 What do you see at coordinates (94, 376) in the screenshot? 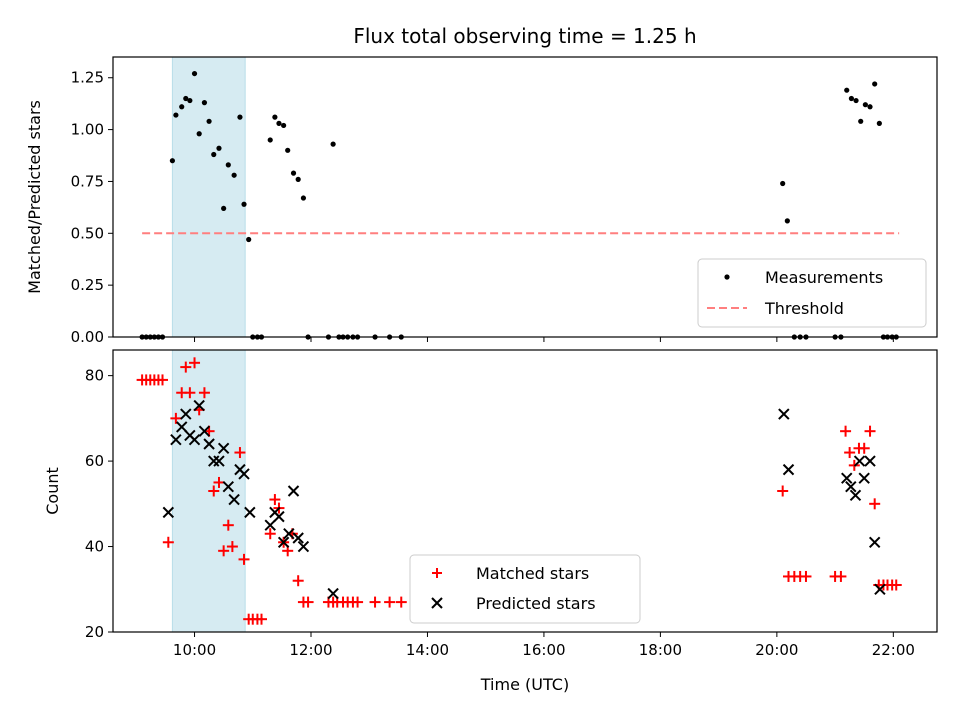
I see `y-tick-label: 80` at bounding box center [94, 376].